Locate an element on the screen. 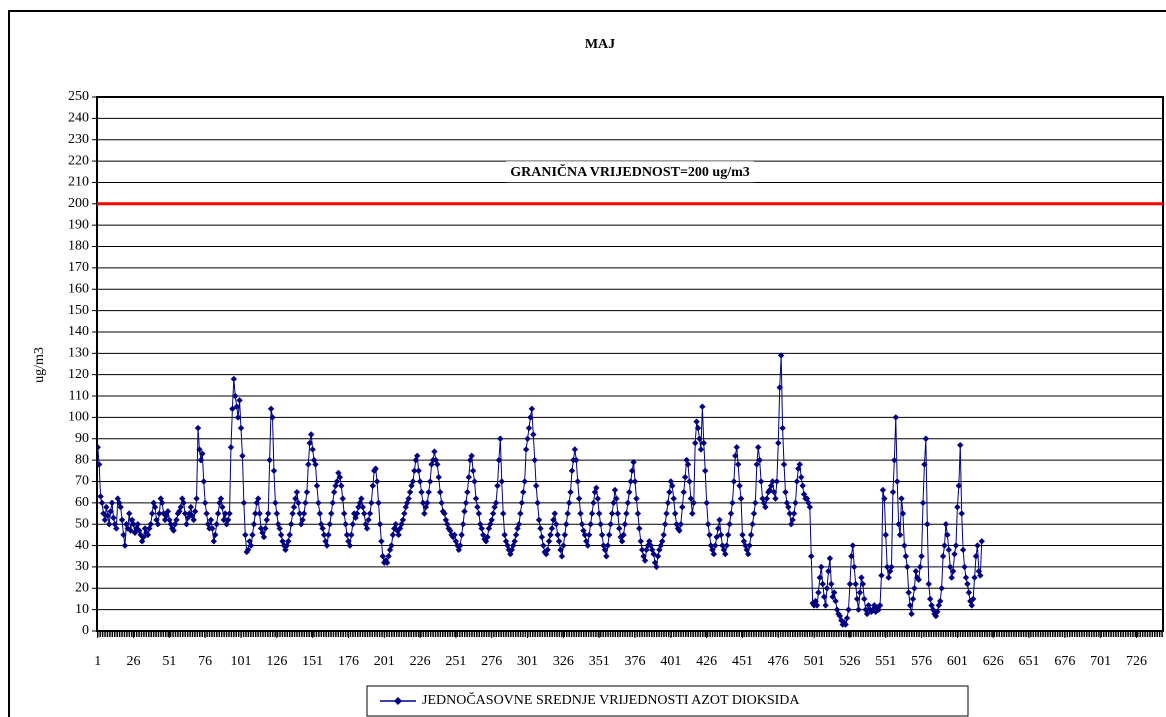 The image size is (1166, 717). x-tick-label: 76 is located at coordinates (205, 661).